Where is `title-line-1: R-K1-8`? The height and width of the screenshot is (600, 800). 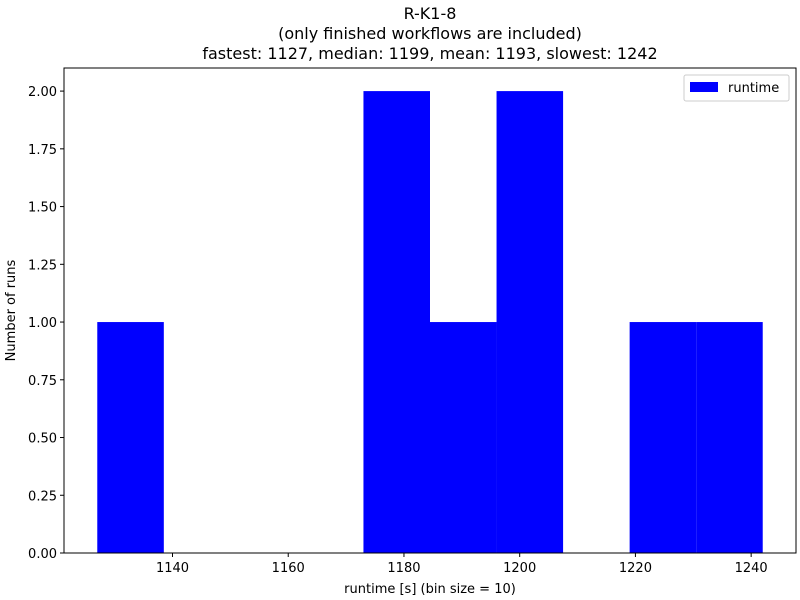
title-line-1: R-K1-8 is located at coordinates (430, 13).